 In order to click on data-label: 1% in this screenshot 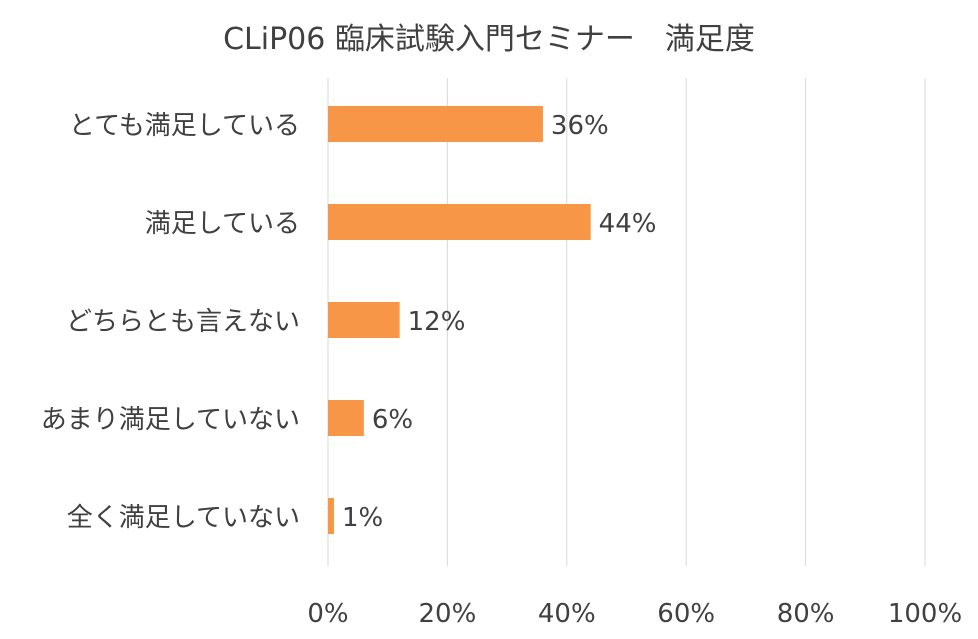, I will do `click(362, 518)`.